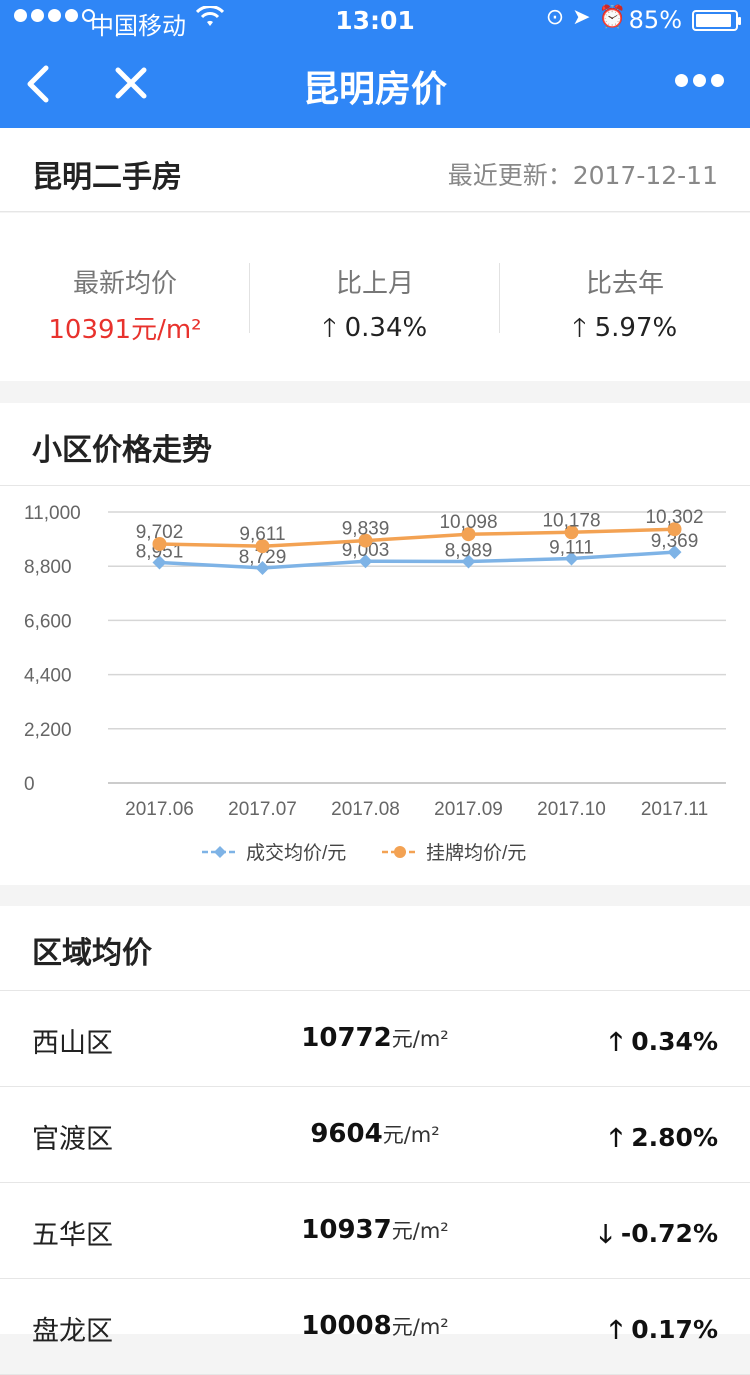  I want to click on x-tick-label: 2017.07, so click(262, 809).